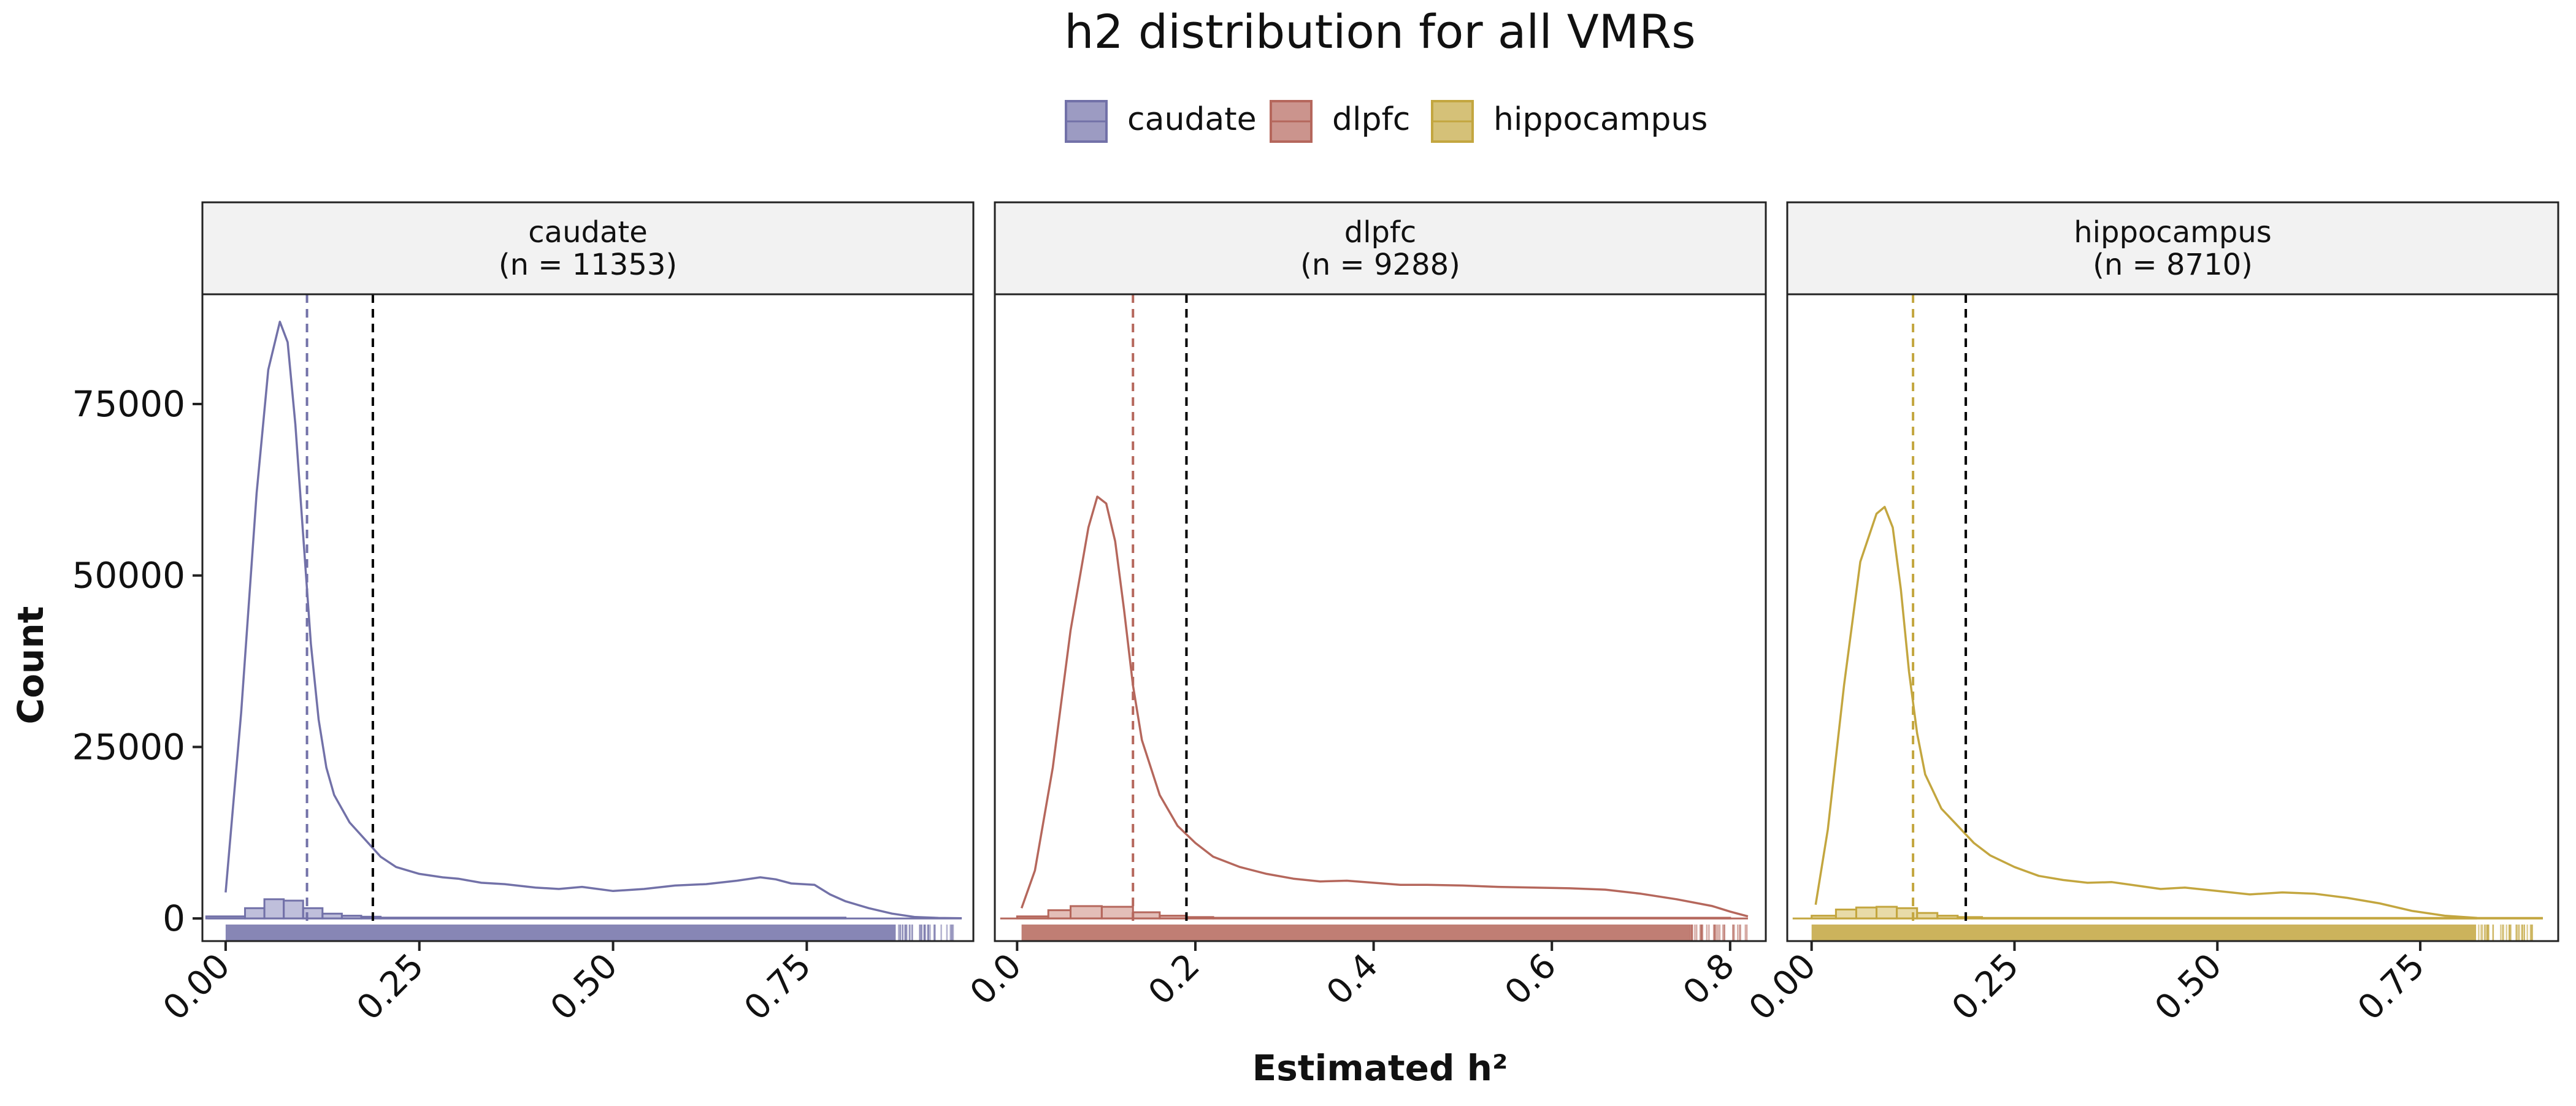  I want to click on legend-item-dlpfc: dlpfc, so click(1340, 121).